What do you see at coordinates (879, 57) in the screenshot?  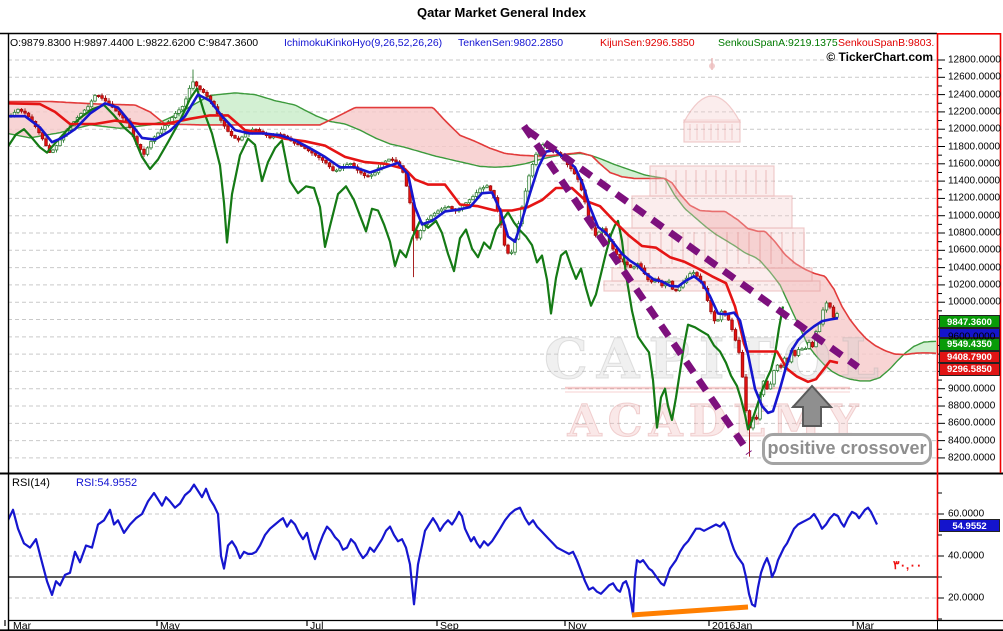 I see `tickerchart-logo: © TickerChart.com` at bounding box center [879, 57].